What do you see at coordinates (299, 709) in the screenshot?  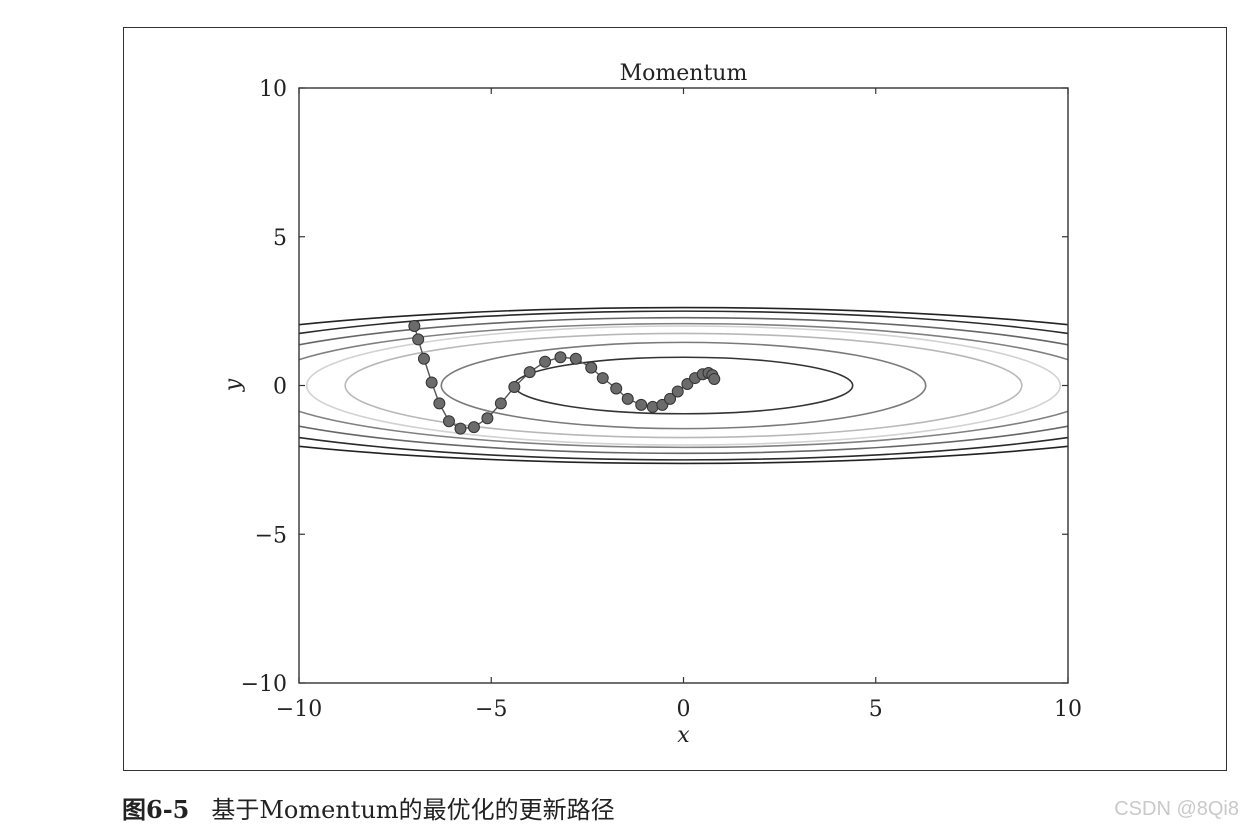 I see `x-tick-label: −10` at bounding box center [299, 709].